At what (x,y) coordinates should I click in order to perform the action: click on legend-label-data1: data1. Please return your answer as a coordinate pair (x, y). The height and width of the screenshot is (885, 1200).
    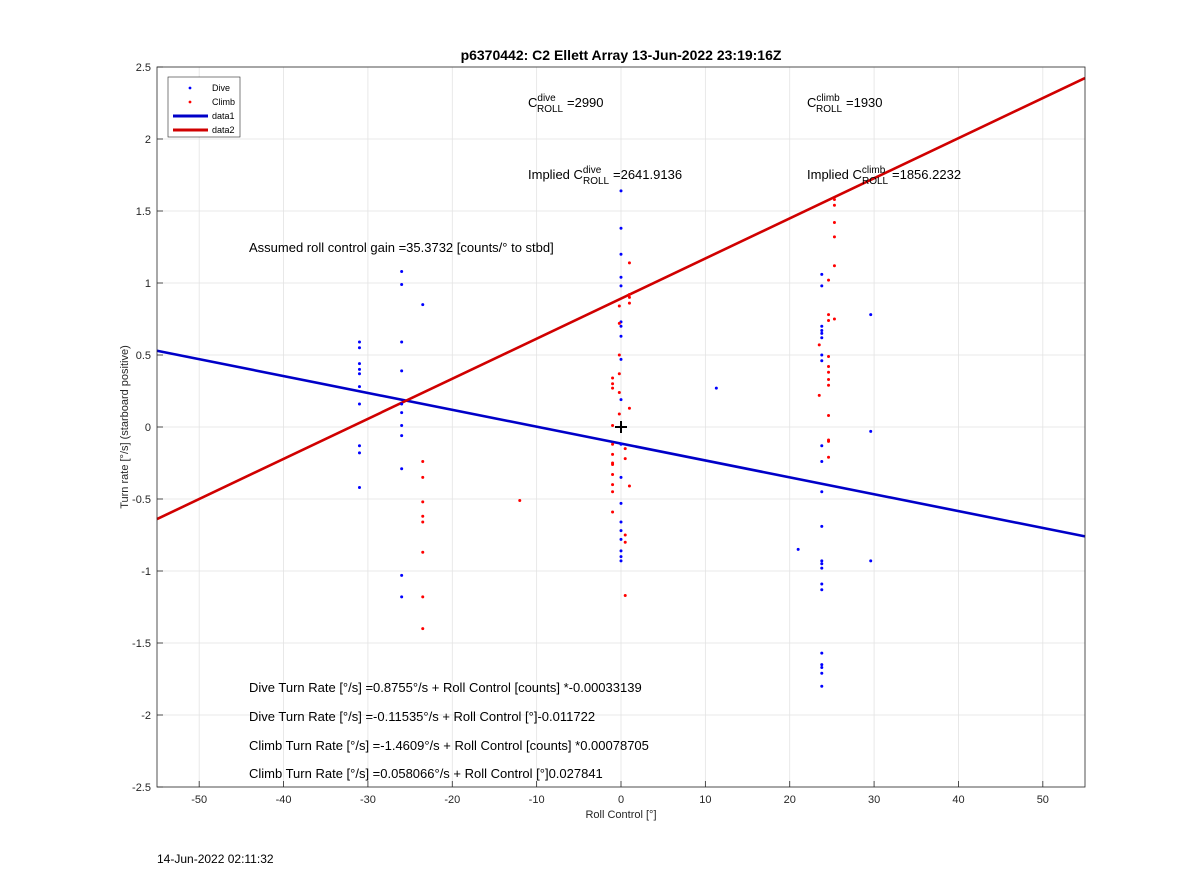
    Looking at the image, I should click on (223, 116).